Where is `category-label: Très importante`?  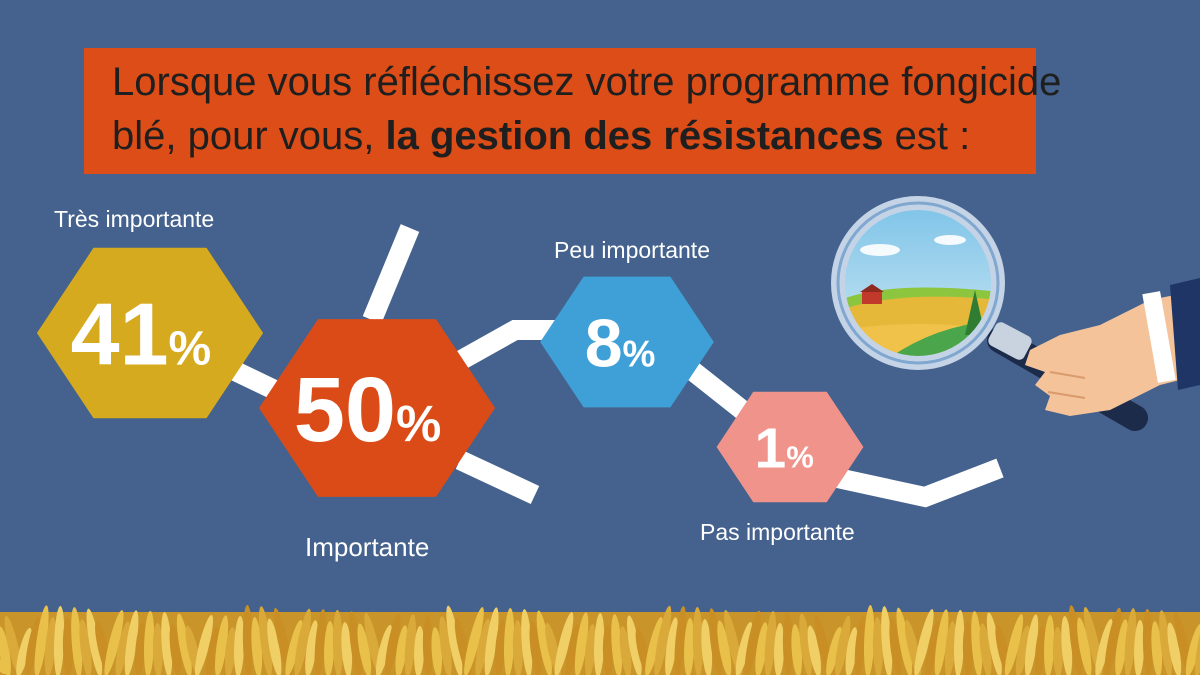 category-label: Très importante is located at coordinates (134, 219).